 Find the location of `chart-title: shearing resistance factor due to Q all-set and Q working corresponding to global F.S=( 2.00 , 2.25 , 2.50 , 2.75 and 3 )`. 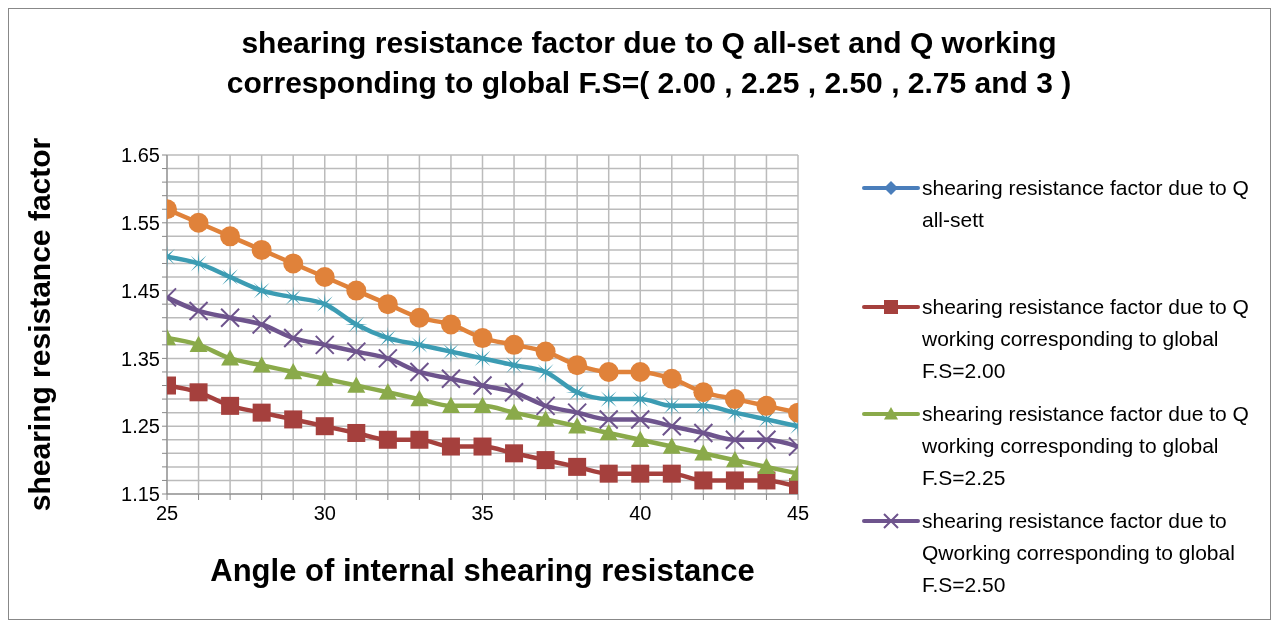

chart-title: shearing resistance factor due to Q all-set and Q working corresponding to global F.S=( 2.00 , 2.25 , 2.50 , 2.75 and 3 ) is located at coordinates (649, 63).